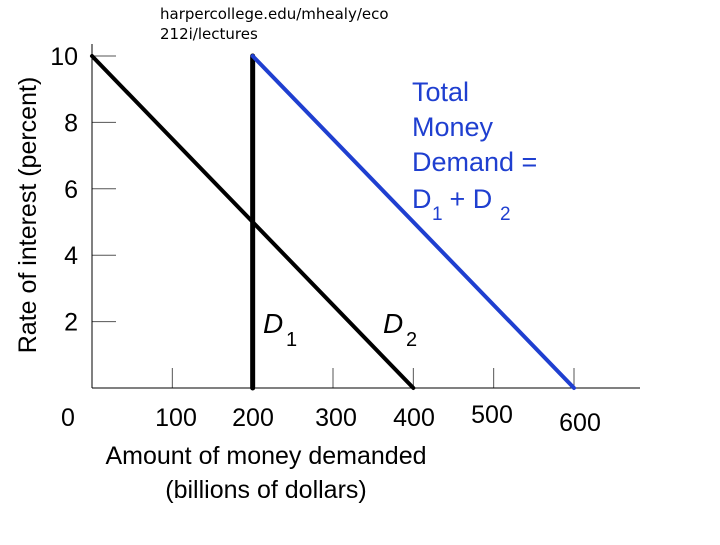 The width and height of the screenshot is (720, 545). Describe the element at coordinates (492, 415) in the screenshot. I see `x-tick-label-500: 500` at that location.